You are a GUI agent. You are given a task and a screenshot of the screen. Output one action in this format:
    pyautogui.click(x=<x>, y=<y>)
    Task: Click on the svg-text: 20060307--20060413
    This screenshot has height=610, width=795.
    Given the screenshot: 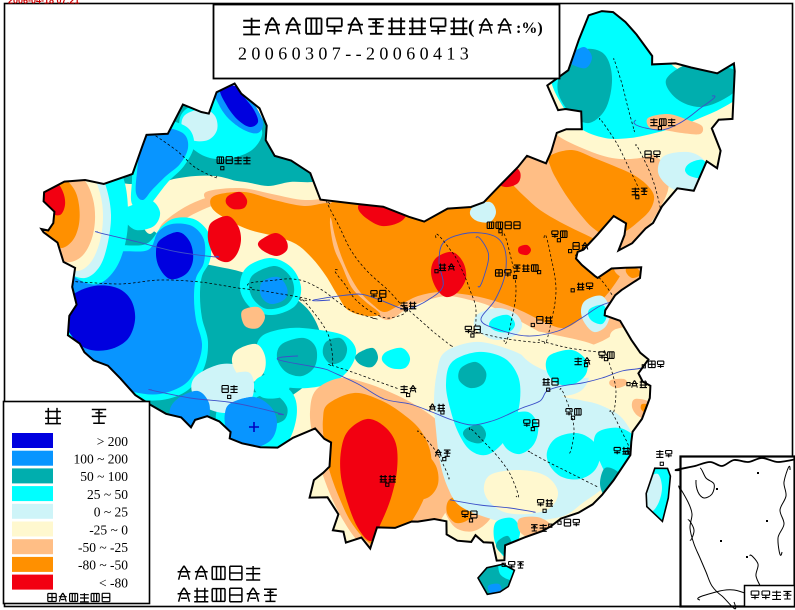 What is the action you would take?
    pyautogui.click(x=355, y=54)
    